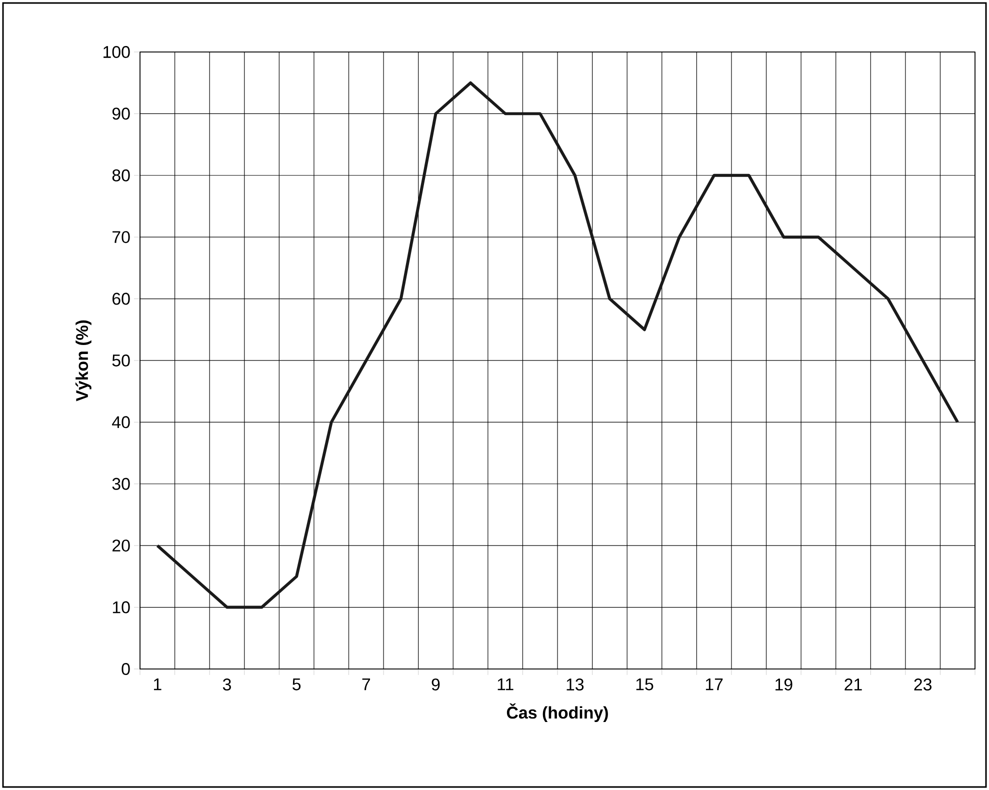 This screenshot has height=790, width=989. I want to click on x-tick-label: 23, so click(923, 684).